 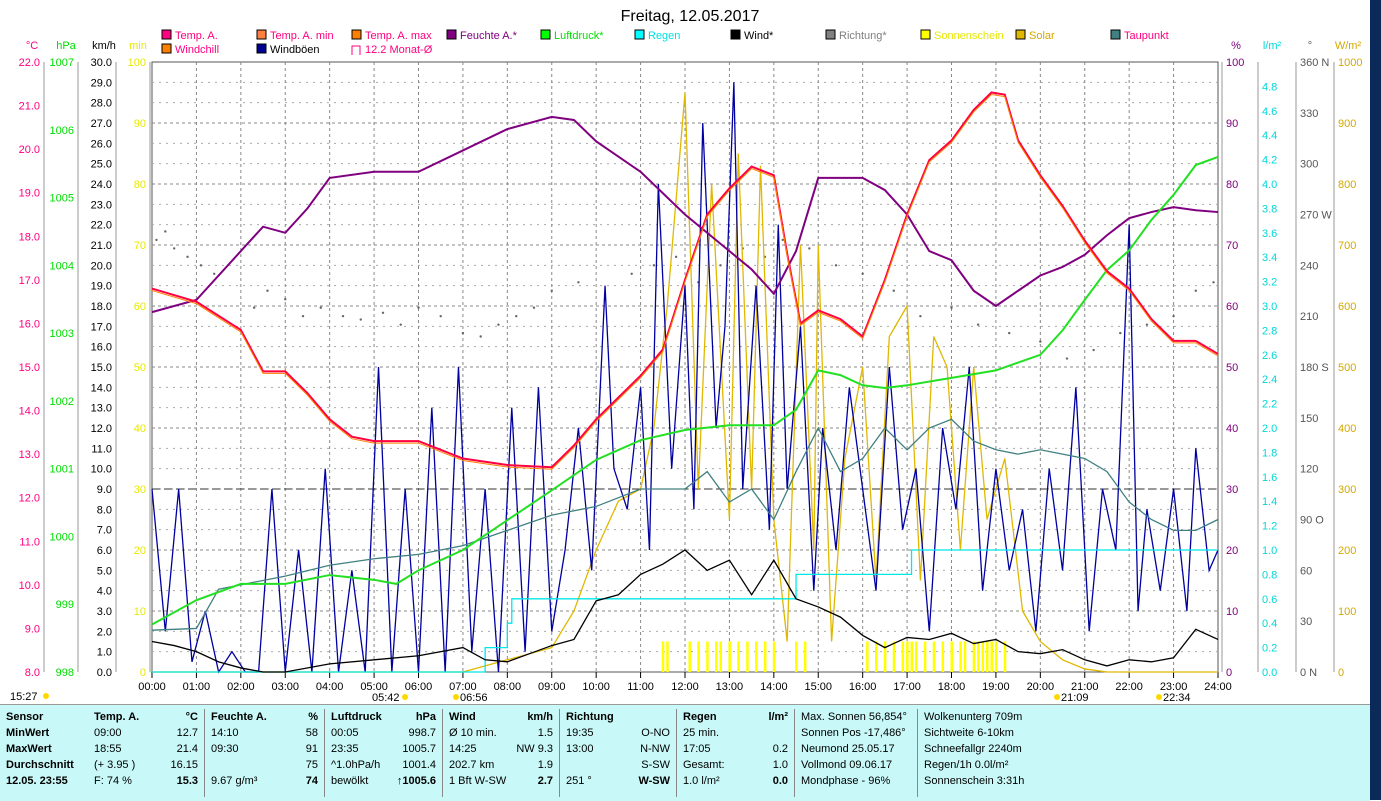 What do you see at coordinates (264, 749) in the screenshot?
I see `panel-row: 09:30 91` at bounding box center [264, 749].